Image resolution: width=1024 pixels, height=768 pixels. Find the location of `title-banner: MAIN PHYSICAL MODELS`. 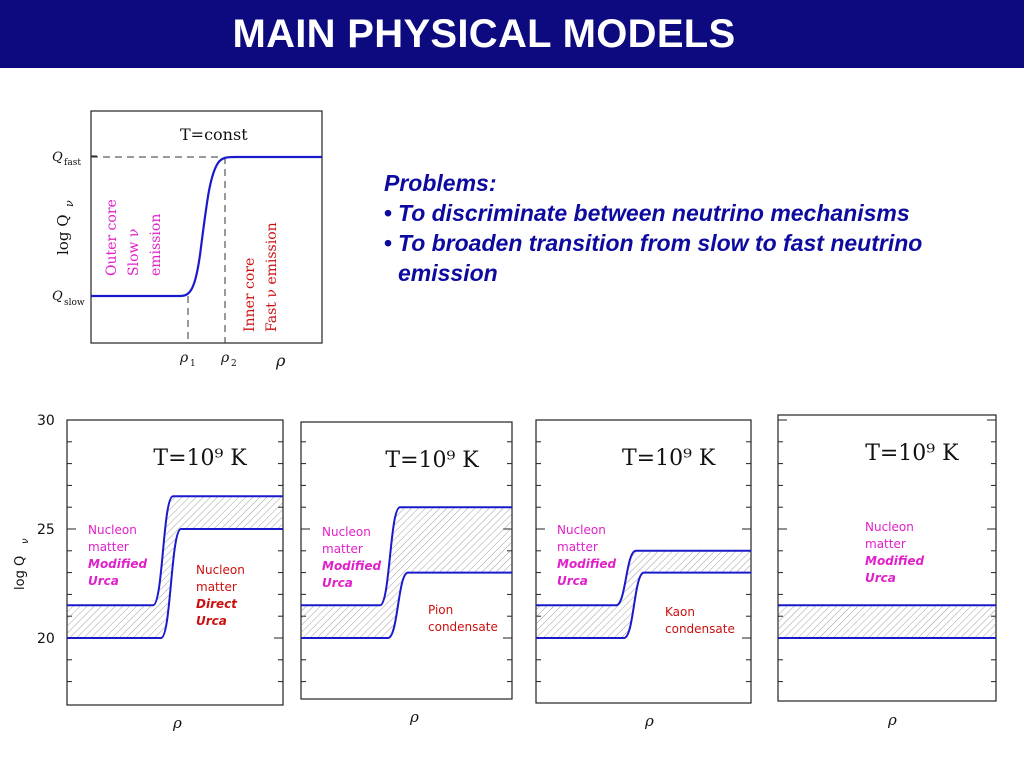

title-banner: MAIN PHYSICAL MODELS is located at coordinates (512, 34).